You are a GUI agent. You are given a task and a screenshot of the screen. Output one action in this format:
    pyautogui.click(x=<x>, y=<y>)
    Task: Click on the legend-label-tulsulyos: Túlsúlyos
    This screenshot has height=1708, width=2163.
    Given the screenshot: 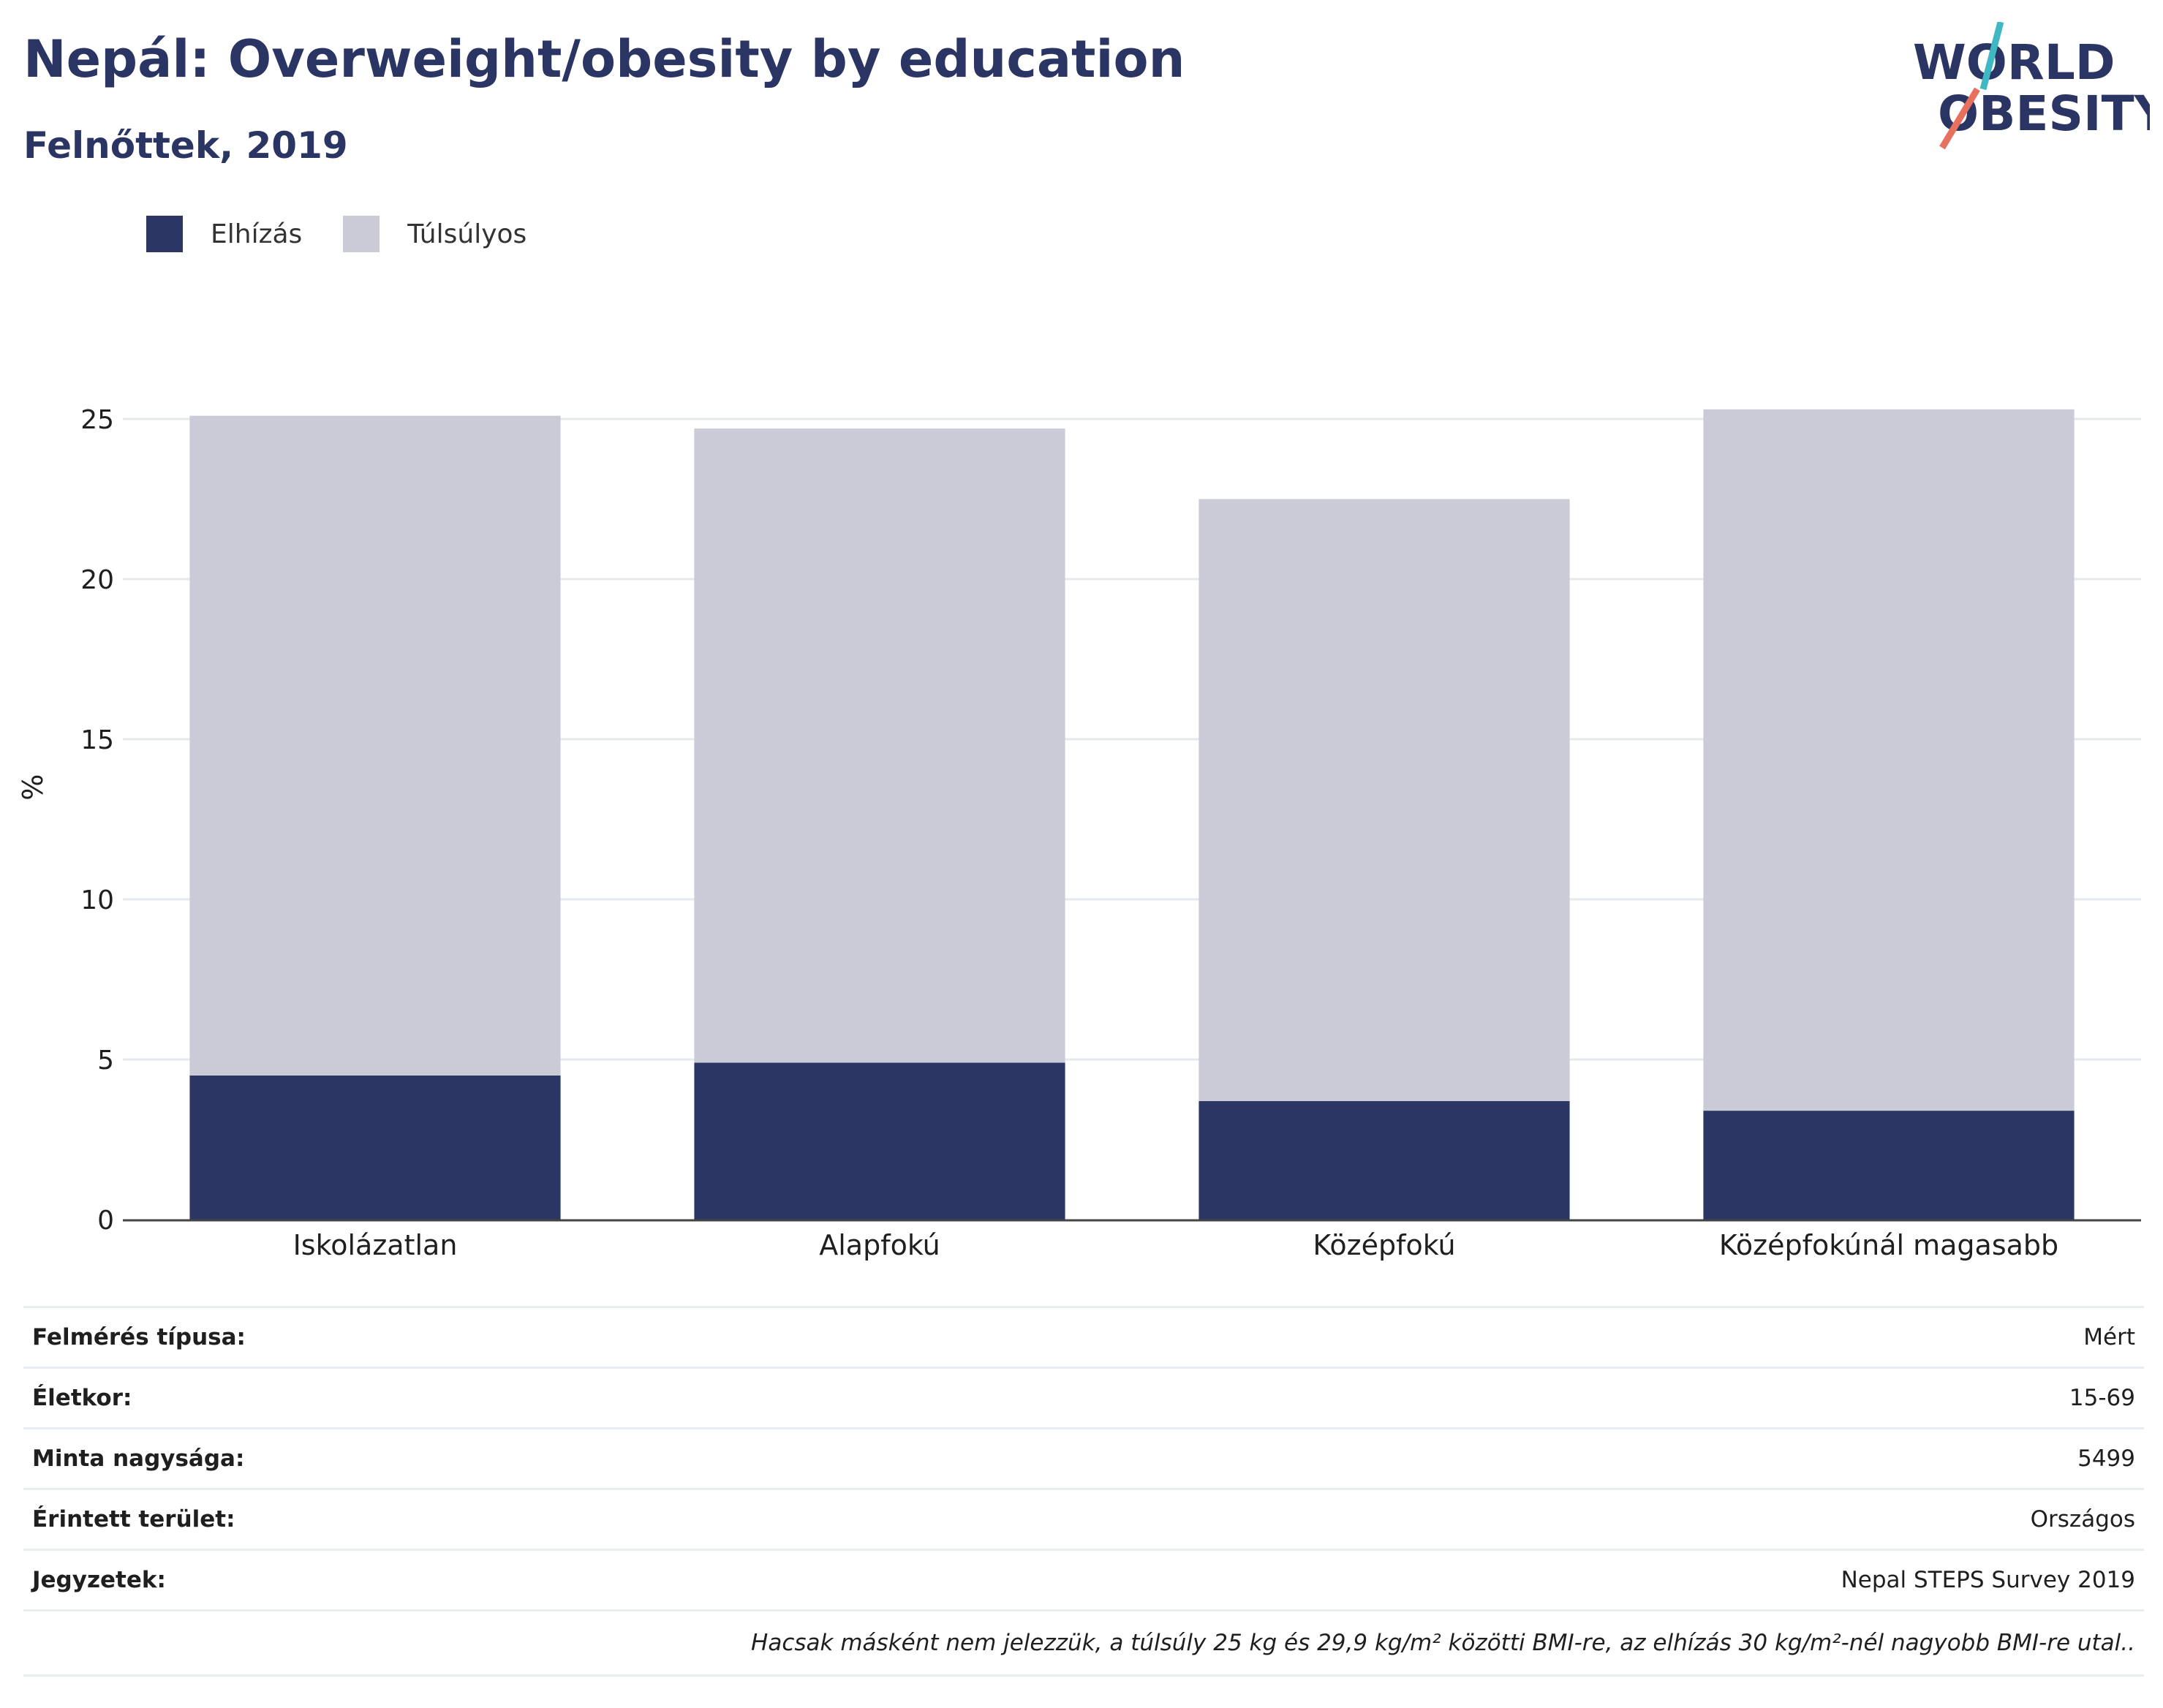 What is the action you would take?
    pyautogui.click(x=467, y=234)
    